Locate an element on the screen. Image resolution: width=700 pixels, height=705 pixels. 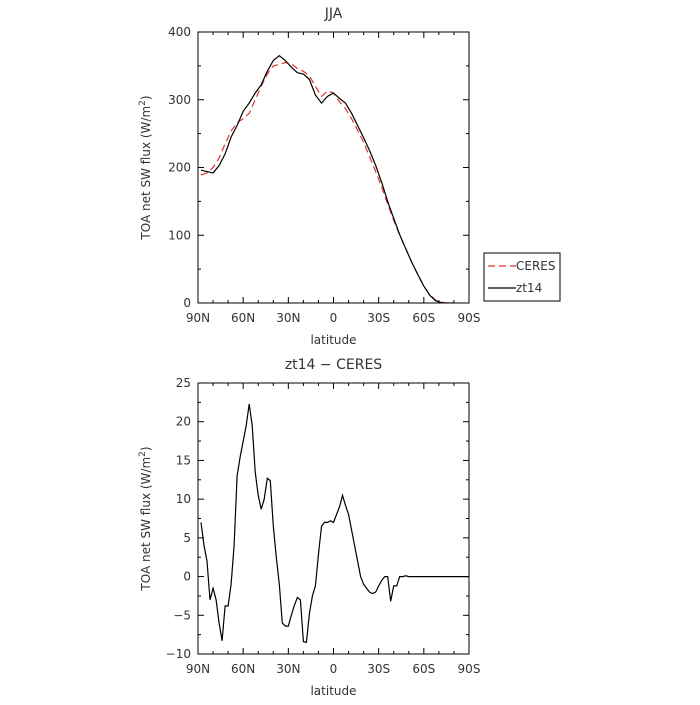
y-tick-label: 5 is located at coordinates (187, 538).